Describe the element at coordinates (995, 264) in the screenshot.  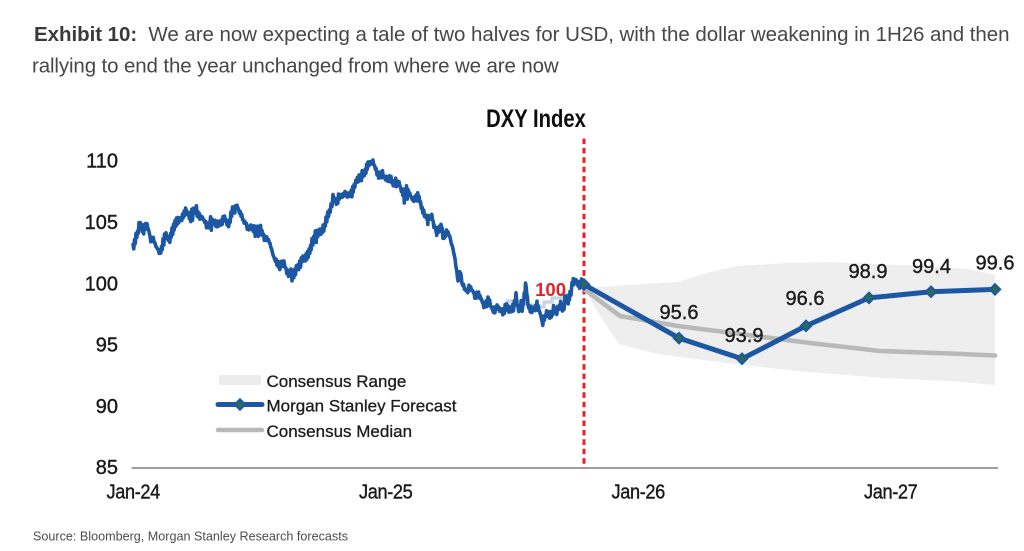
I see `svg-text: 99.6` at that location.